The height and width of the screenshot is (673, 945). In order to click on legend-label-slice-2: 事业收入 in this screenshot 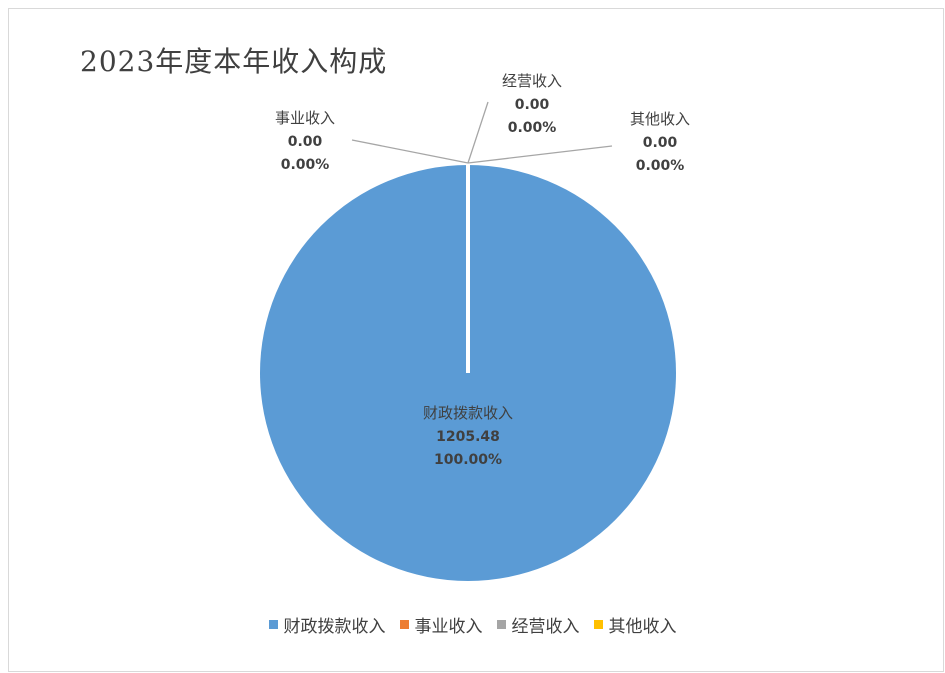, I will do `click(448, 627)`.